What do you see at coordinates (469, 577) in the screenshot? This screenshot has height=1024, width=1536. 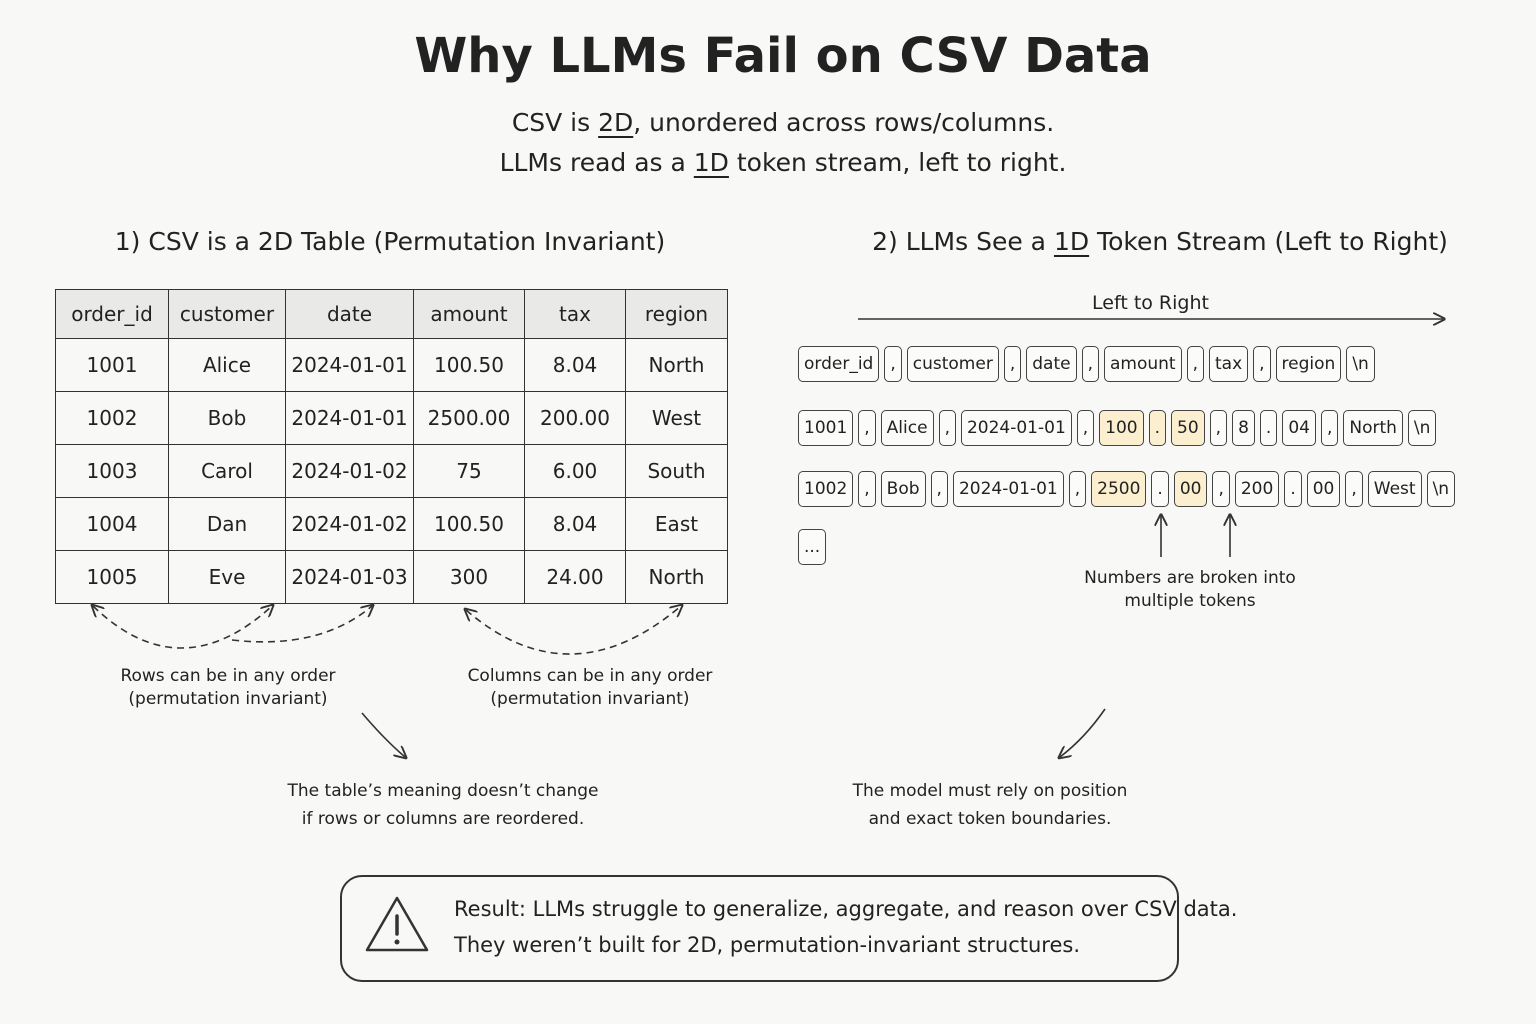 I see `table-cell: 300` at bounding box center [469, 577].